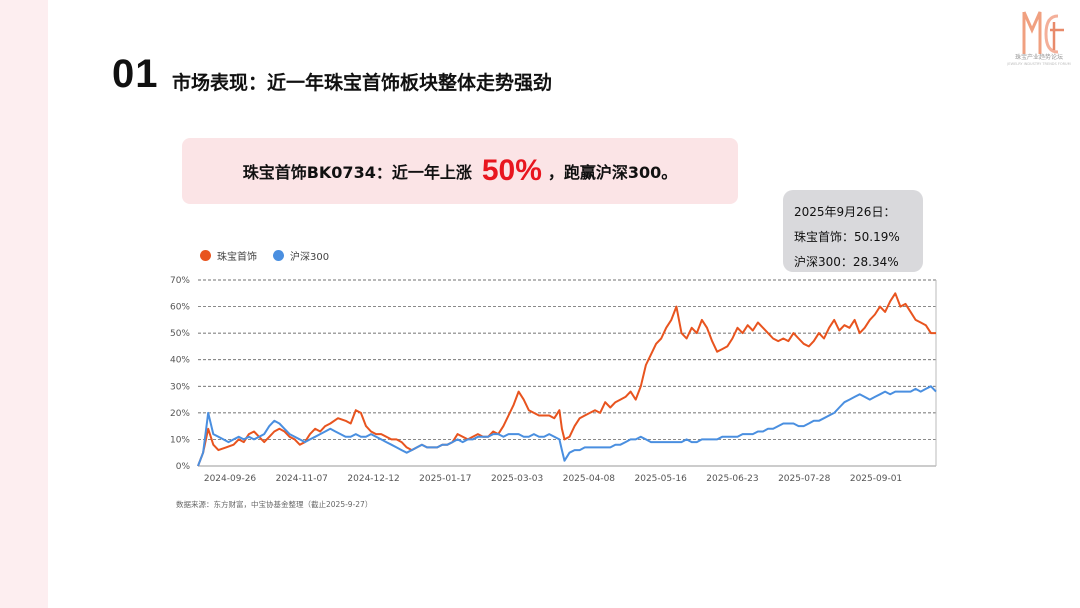 Image resolution: width=1080 pixels, height=608 pixels. What do you see at coordinates (237, 257) in the screenshot?
I see `legend-label-jewelry: 珠宝首饰` at bounding box center [237, 257].